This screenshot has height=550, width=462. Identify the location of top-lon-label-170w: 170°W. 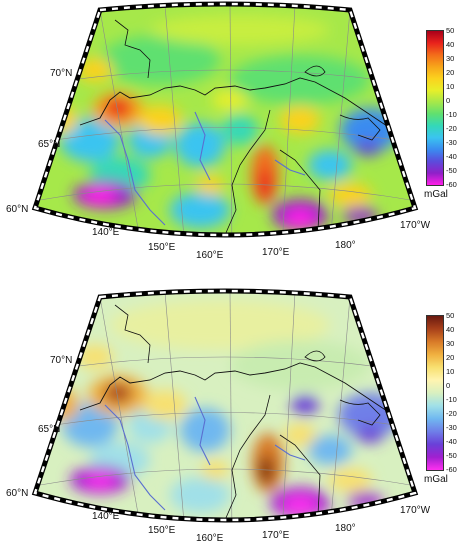
(415, 225).